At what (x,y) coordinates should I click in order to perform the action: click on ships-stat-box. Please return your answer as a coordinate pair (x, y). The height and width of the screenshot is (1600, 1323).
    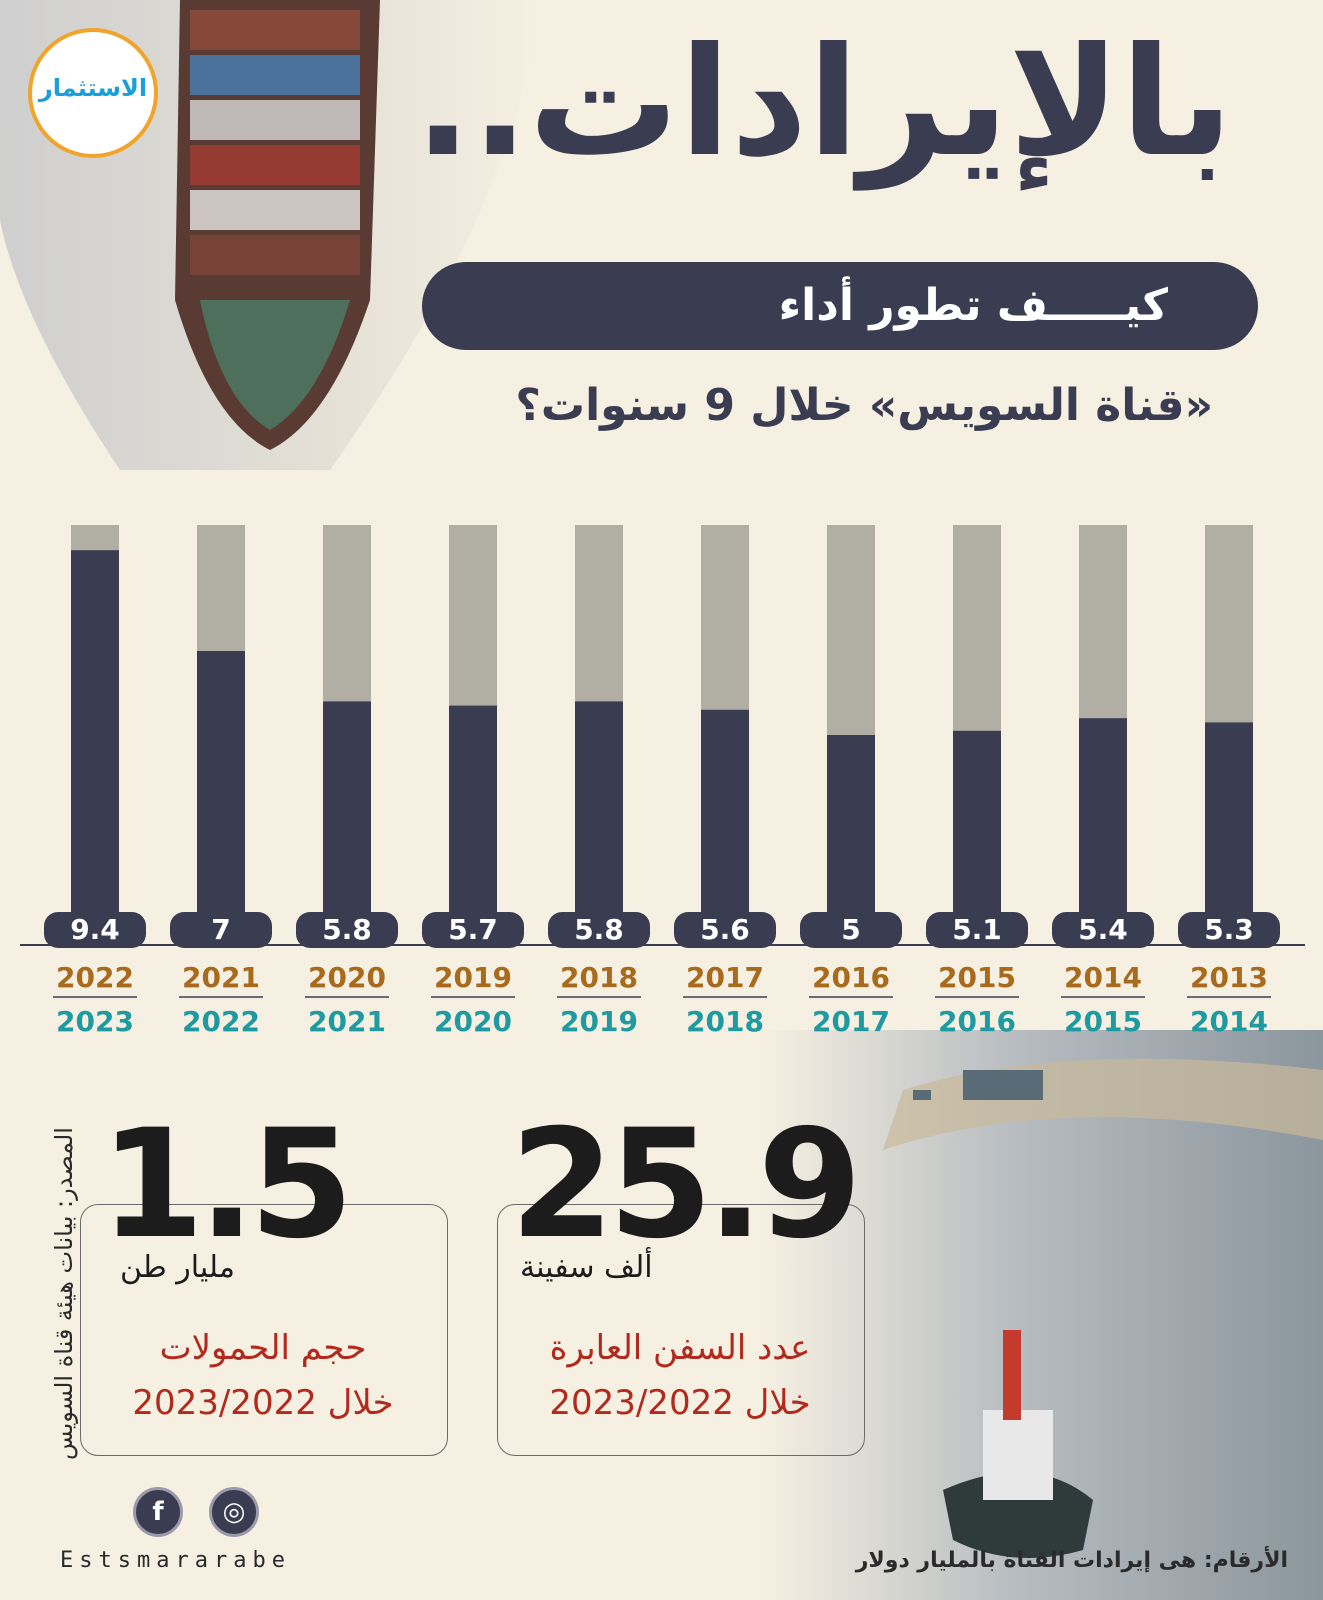
    Looking at the image, I should click on (681, 1330).